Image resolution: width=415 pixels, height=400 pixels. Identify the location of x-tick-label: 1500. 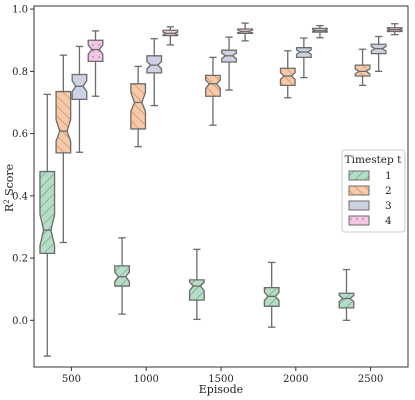
(220, 379).